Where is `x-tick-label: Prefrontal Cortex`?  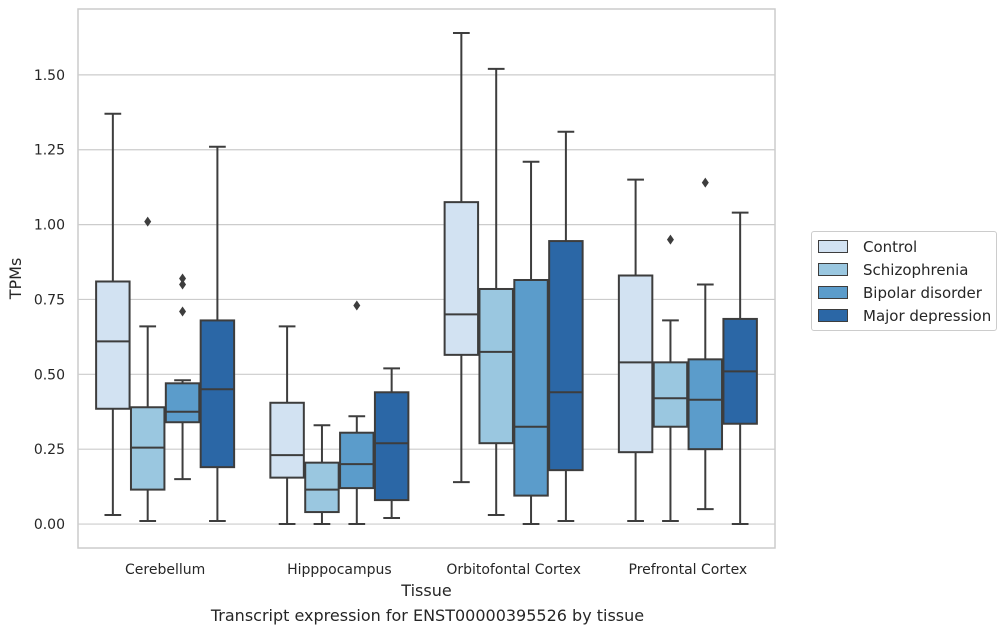
x-tick-label: Prefrontal Cortex is located at coordinates (688, 570).